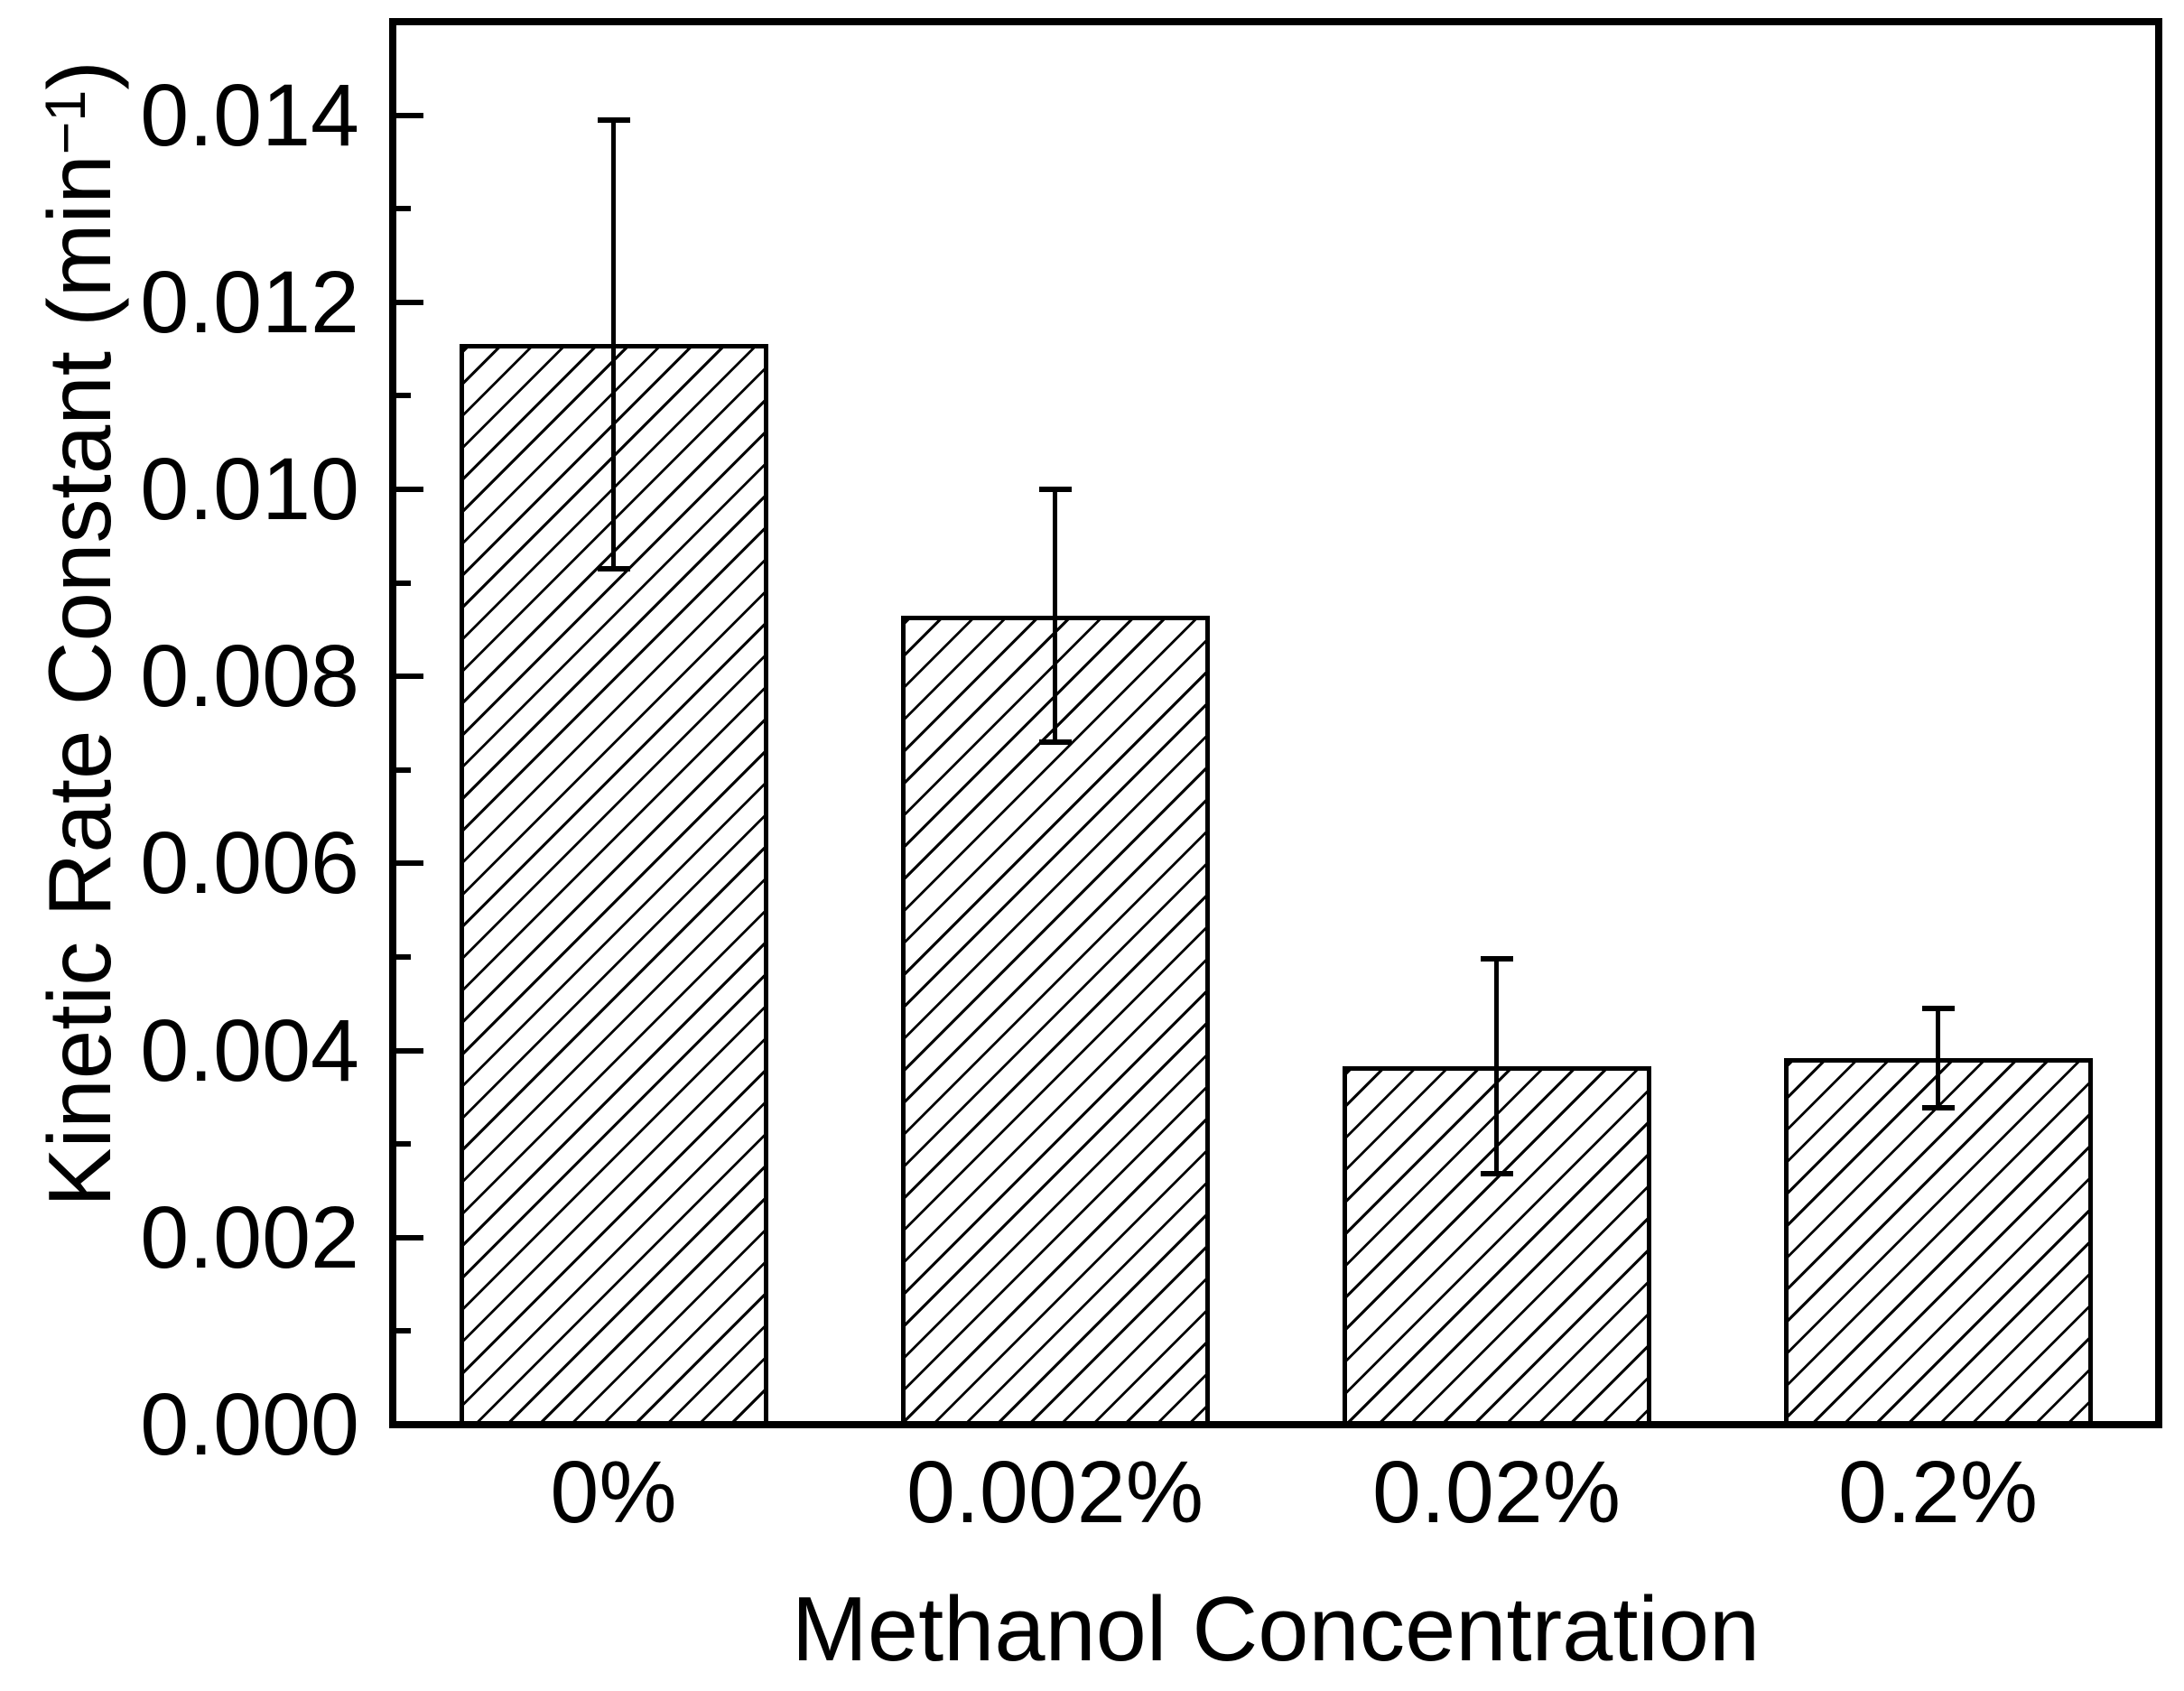  I want to click on x-axis-title: Methanol Concentration, so click(1276, 1630).